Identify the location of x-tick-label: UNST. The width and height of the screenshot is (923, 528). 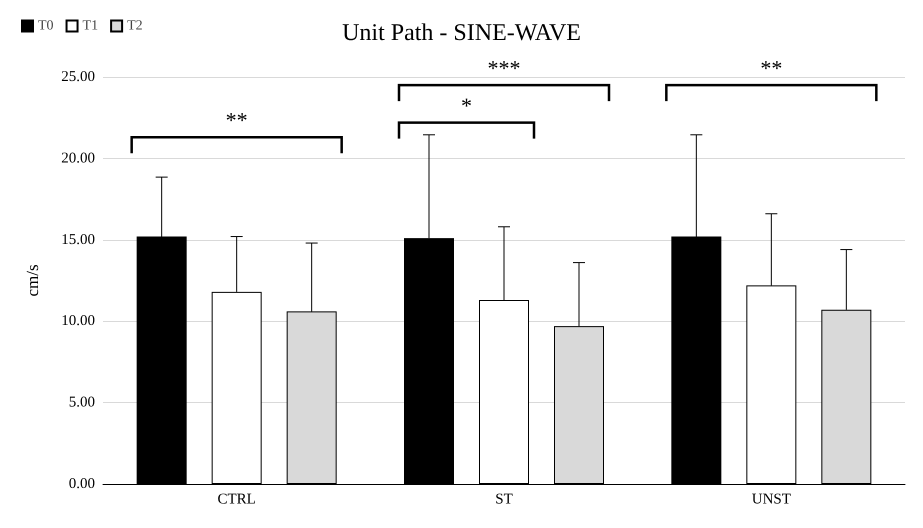
(771, 500).